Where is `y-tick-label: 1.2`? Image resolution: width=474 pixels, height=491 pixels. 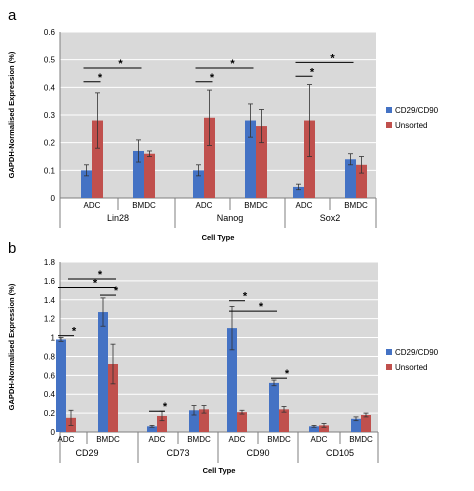
y-tick-label: 1.2 is located at coordinates (50, 319).